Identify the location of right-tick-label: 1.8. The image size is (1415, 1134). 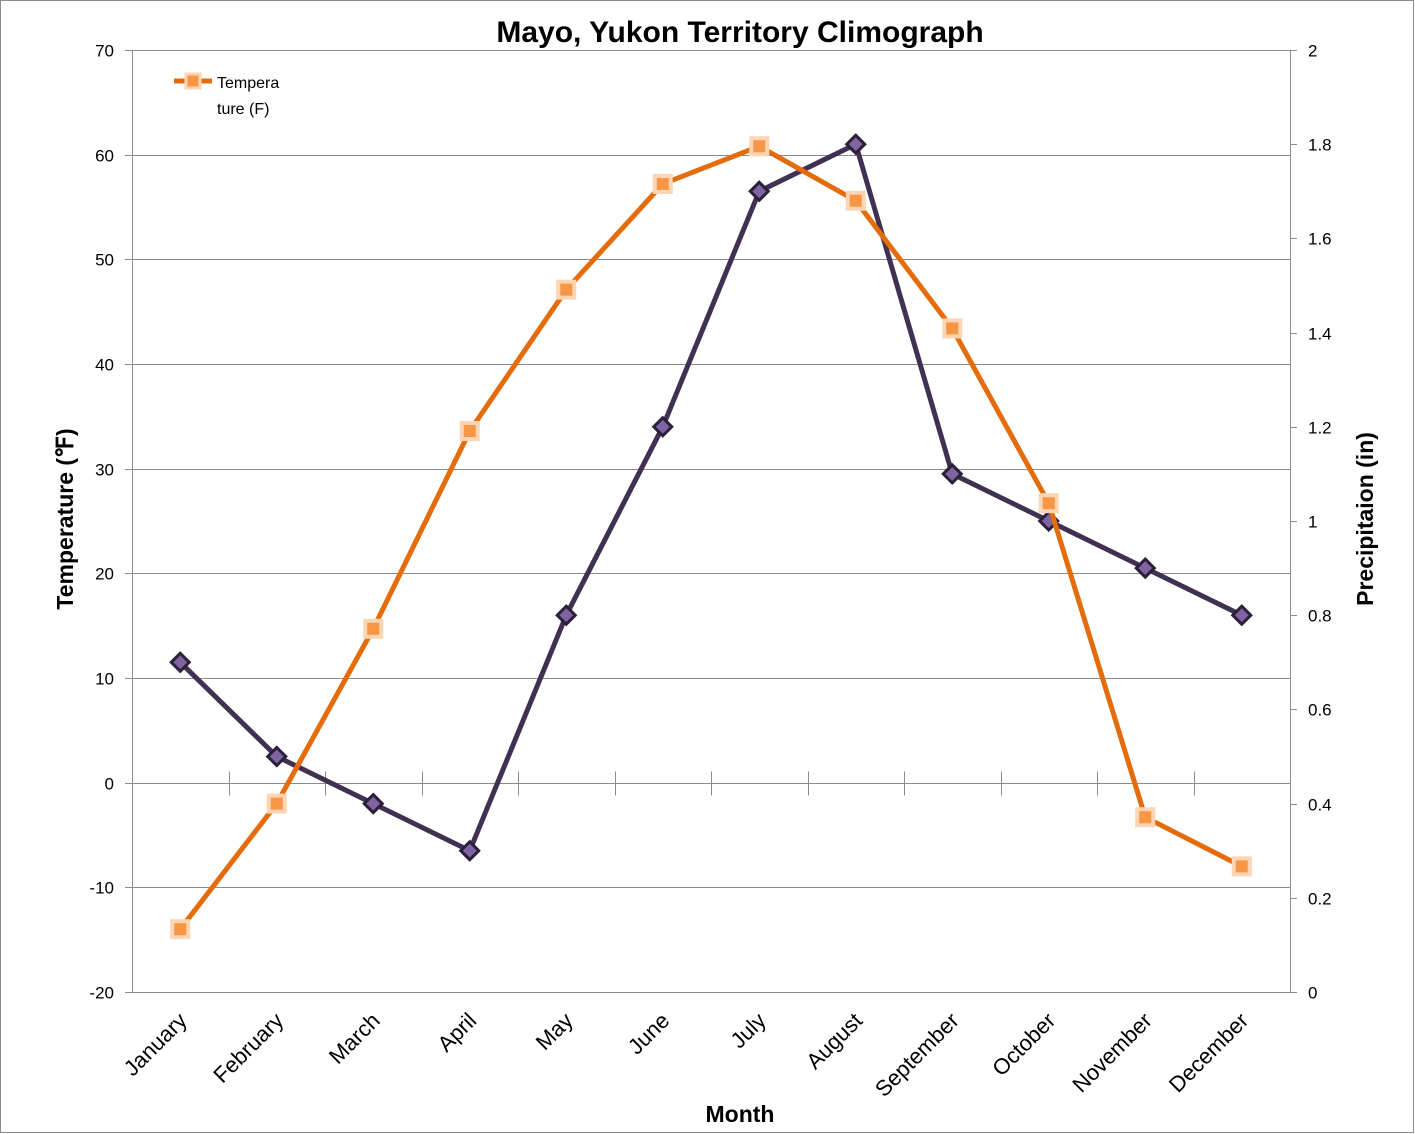
(1320, 145).